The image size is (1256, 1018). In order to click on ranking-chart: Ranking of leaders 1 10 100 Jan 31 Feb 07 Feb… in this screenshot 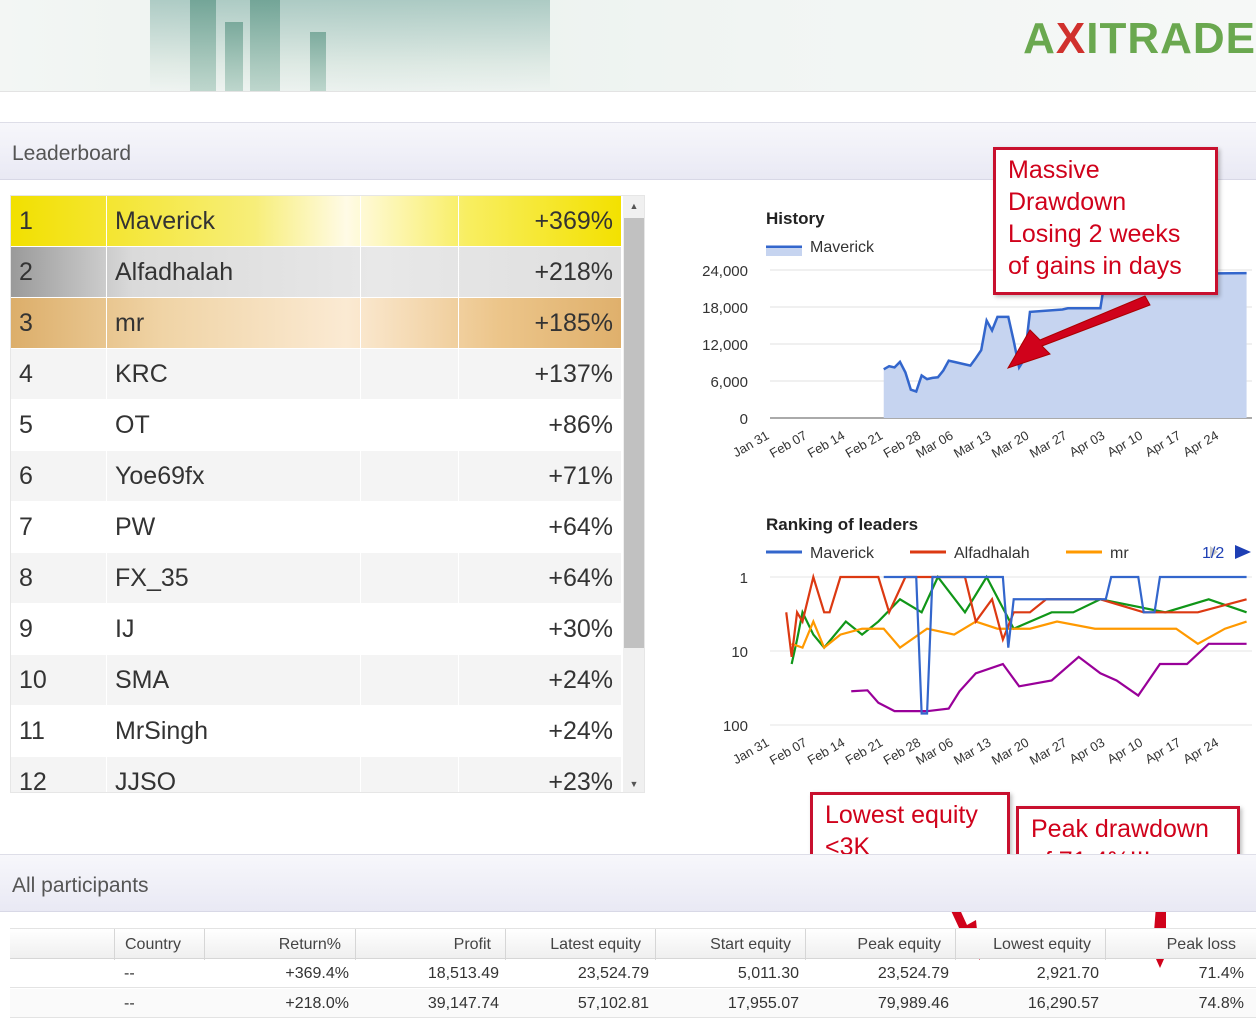, I will do `click(968, 645)`.